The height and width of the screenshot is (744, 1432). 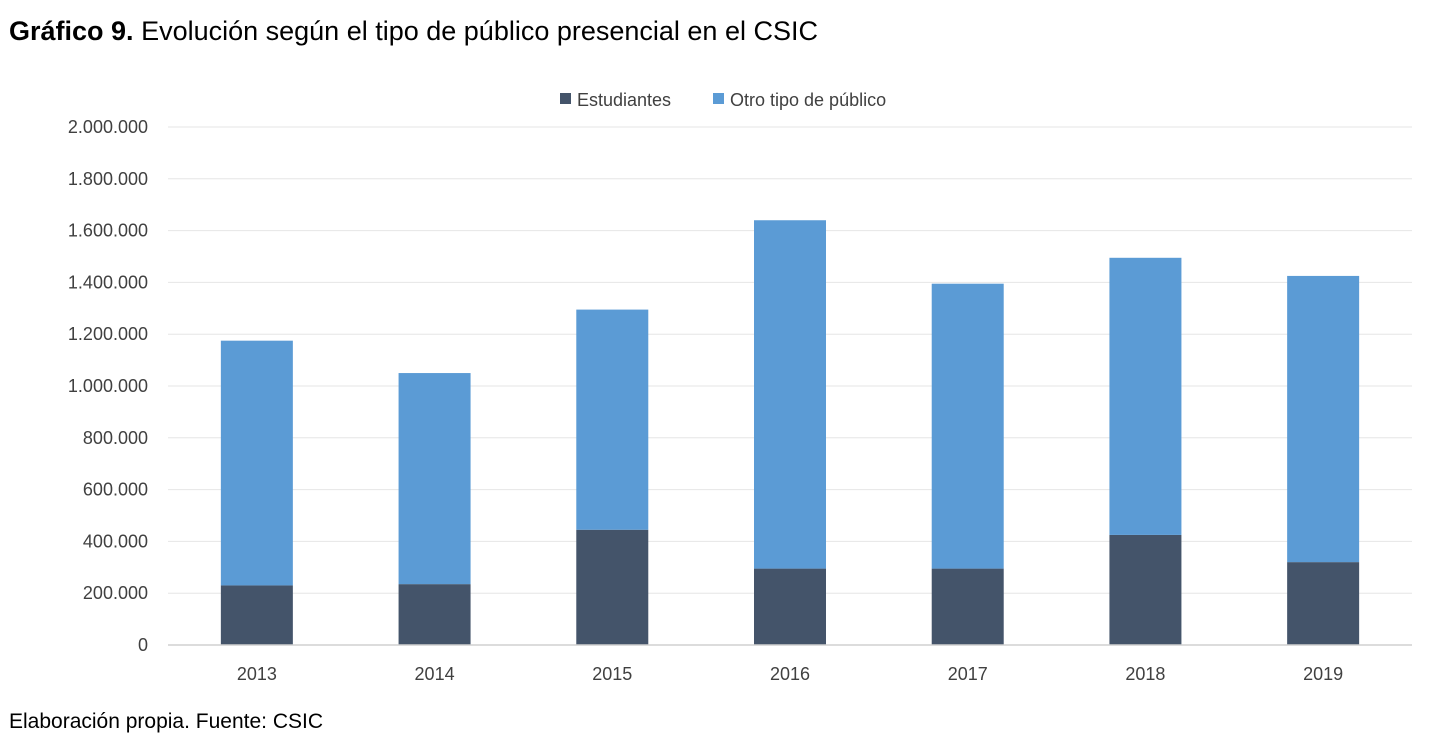 I want to click on y-tick-label: 600.000, so click(x=115, y=490).